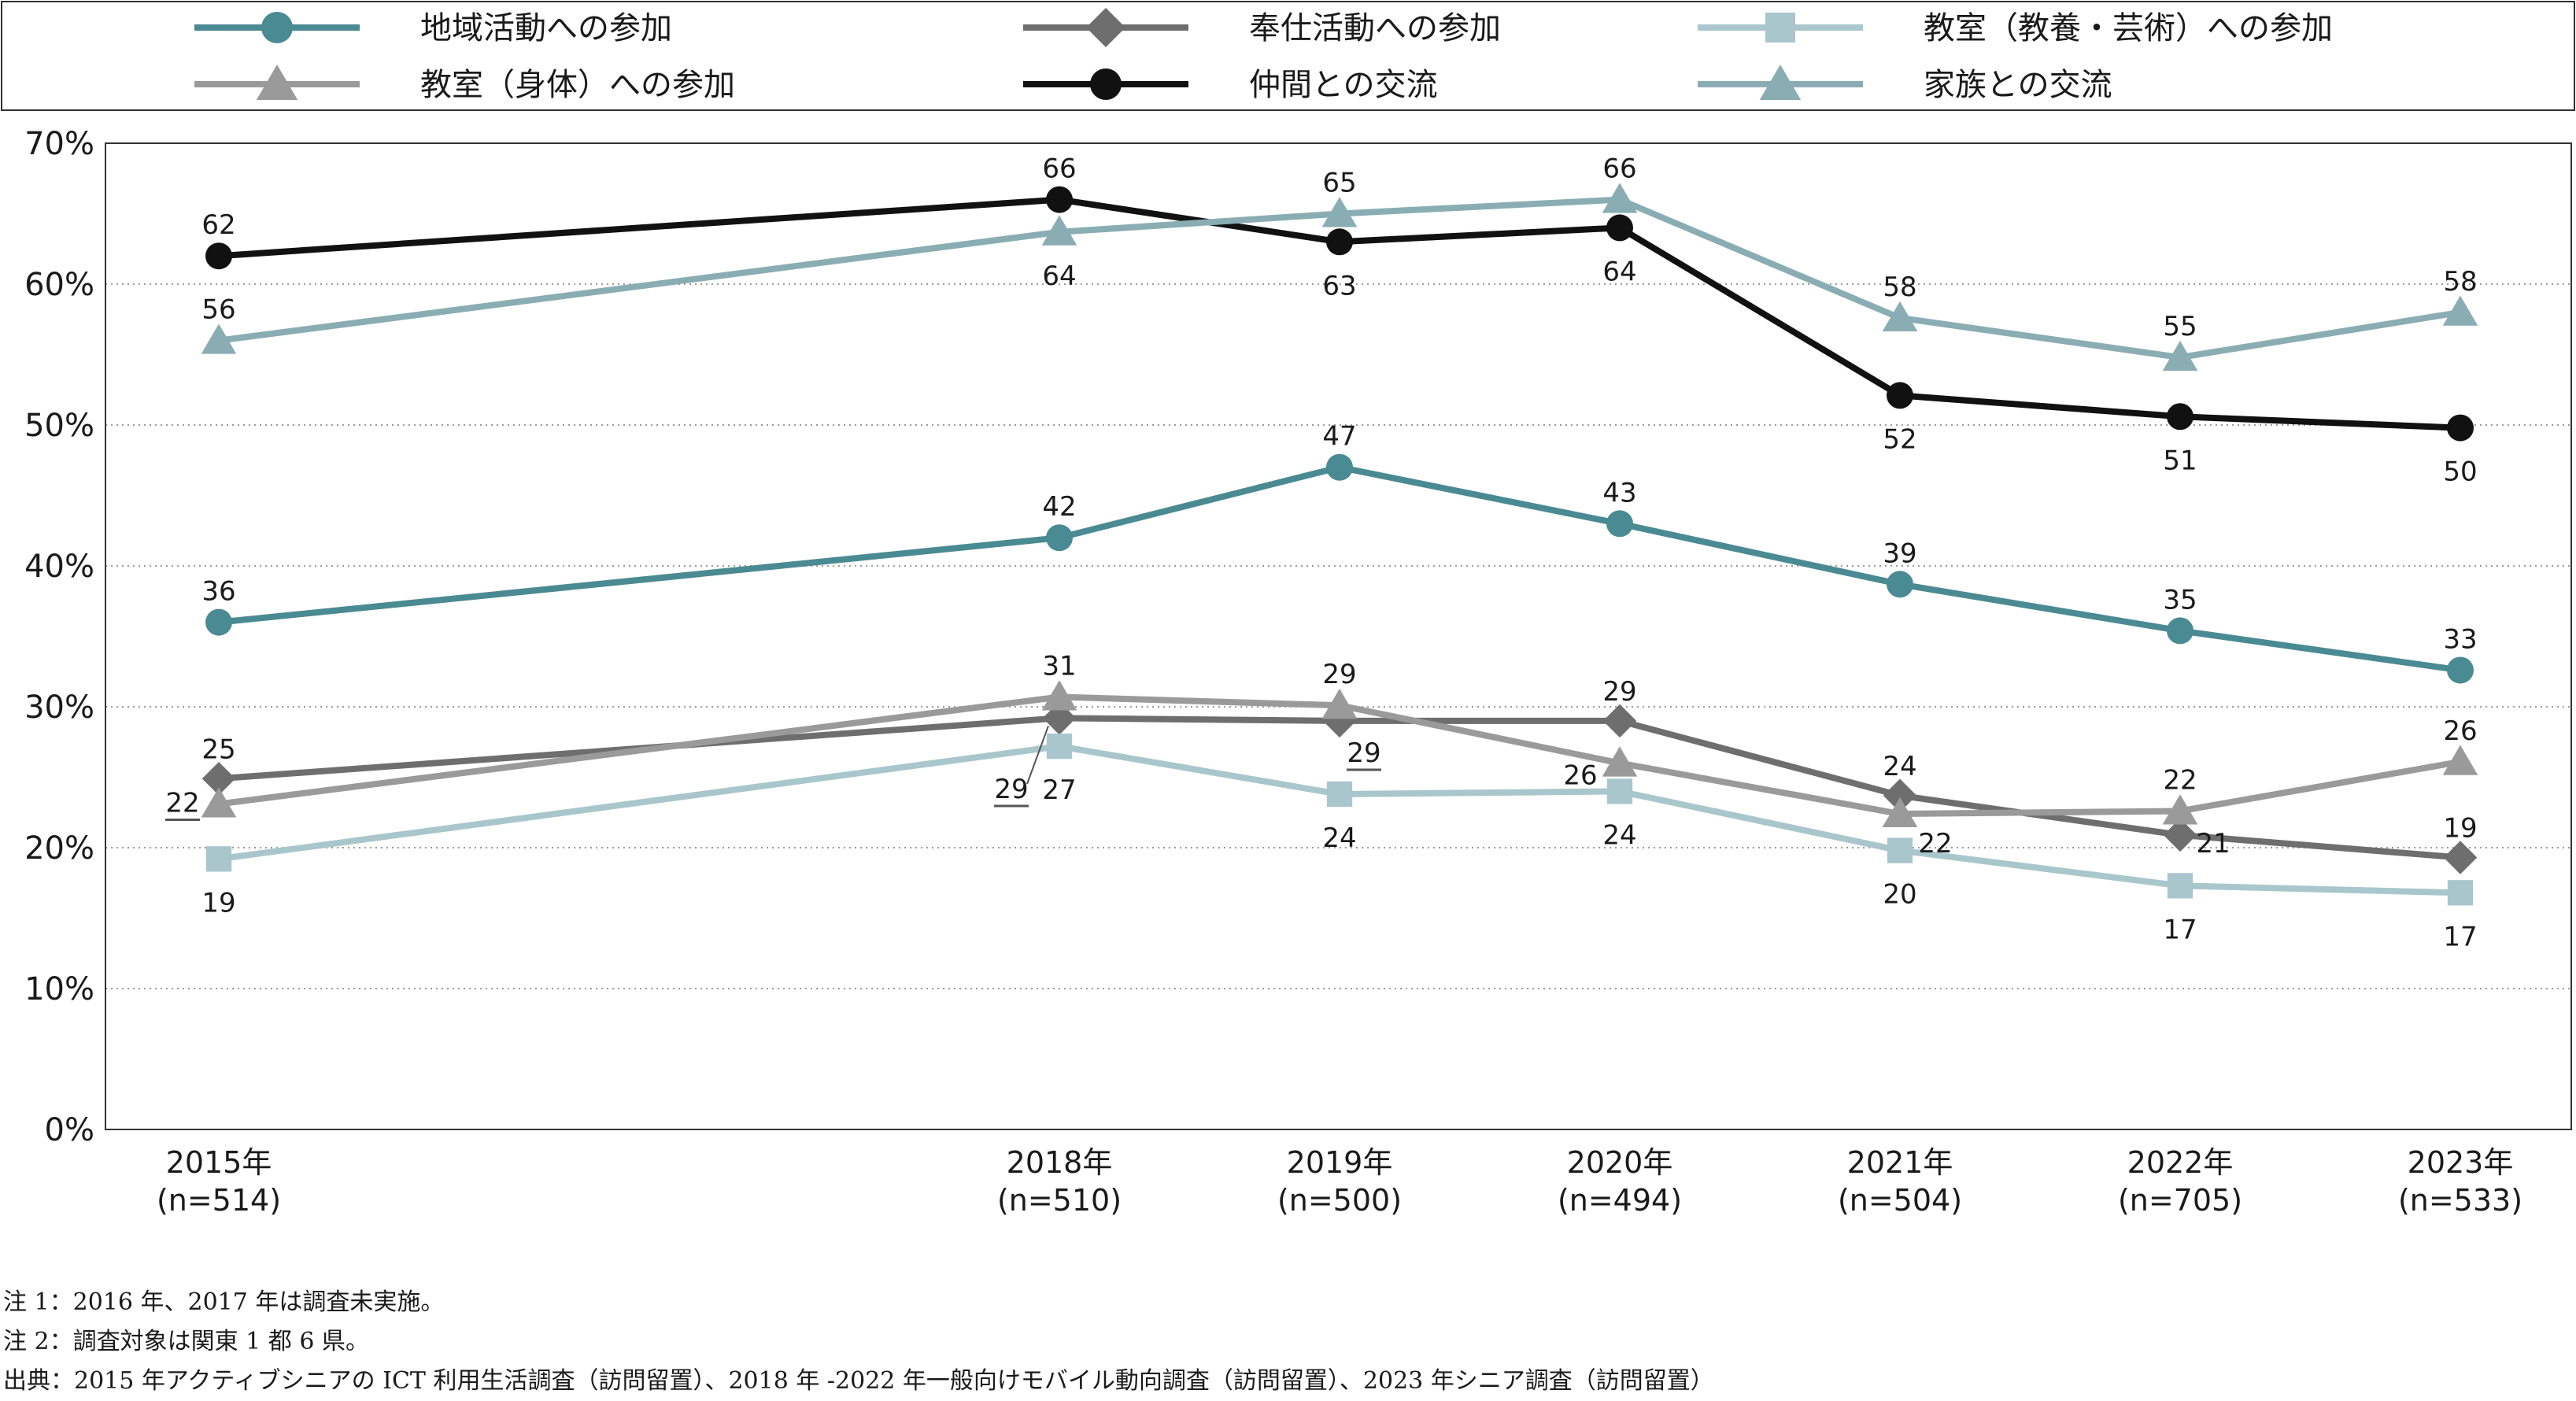 This screenshot has width=2576, height=1401. I want to click on data-label: 47, so click(1339, 437).